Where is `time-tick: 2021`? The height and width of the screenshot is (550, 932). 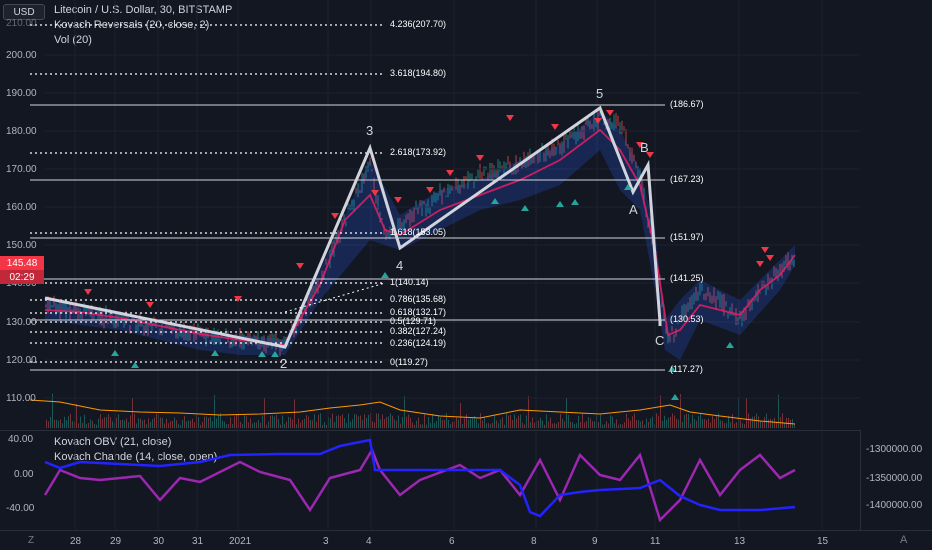
time-tick: 2021 is located at coordinates (240, 541).